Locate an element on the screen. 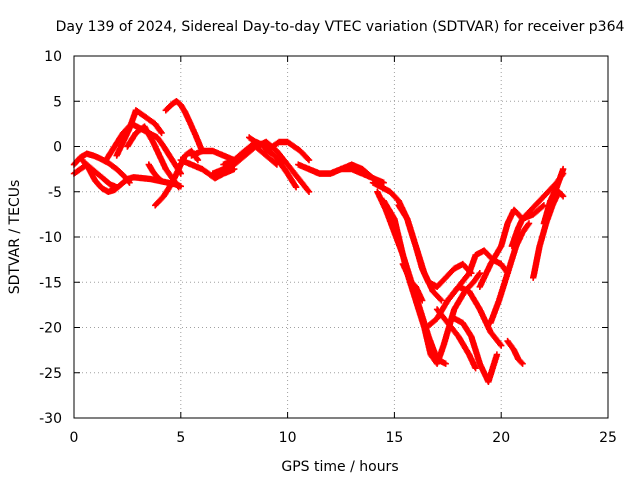  y-tick-label: -25 is located at coordinates (50, 374).